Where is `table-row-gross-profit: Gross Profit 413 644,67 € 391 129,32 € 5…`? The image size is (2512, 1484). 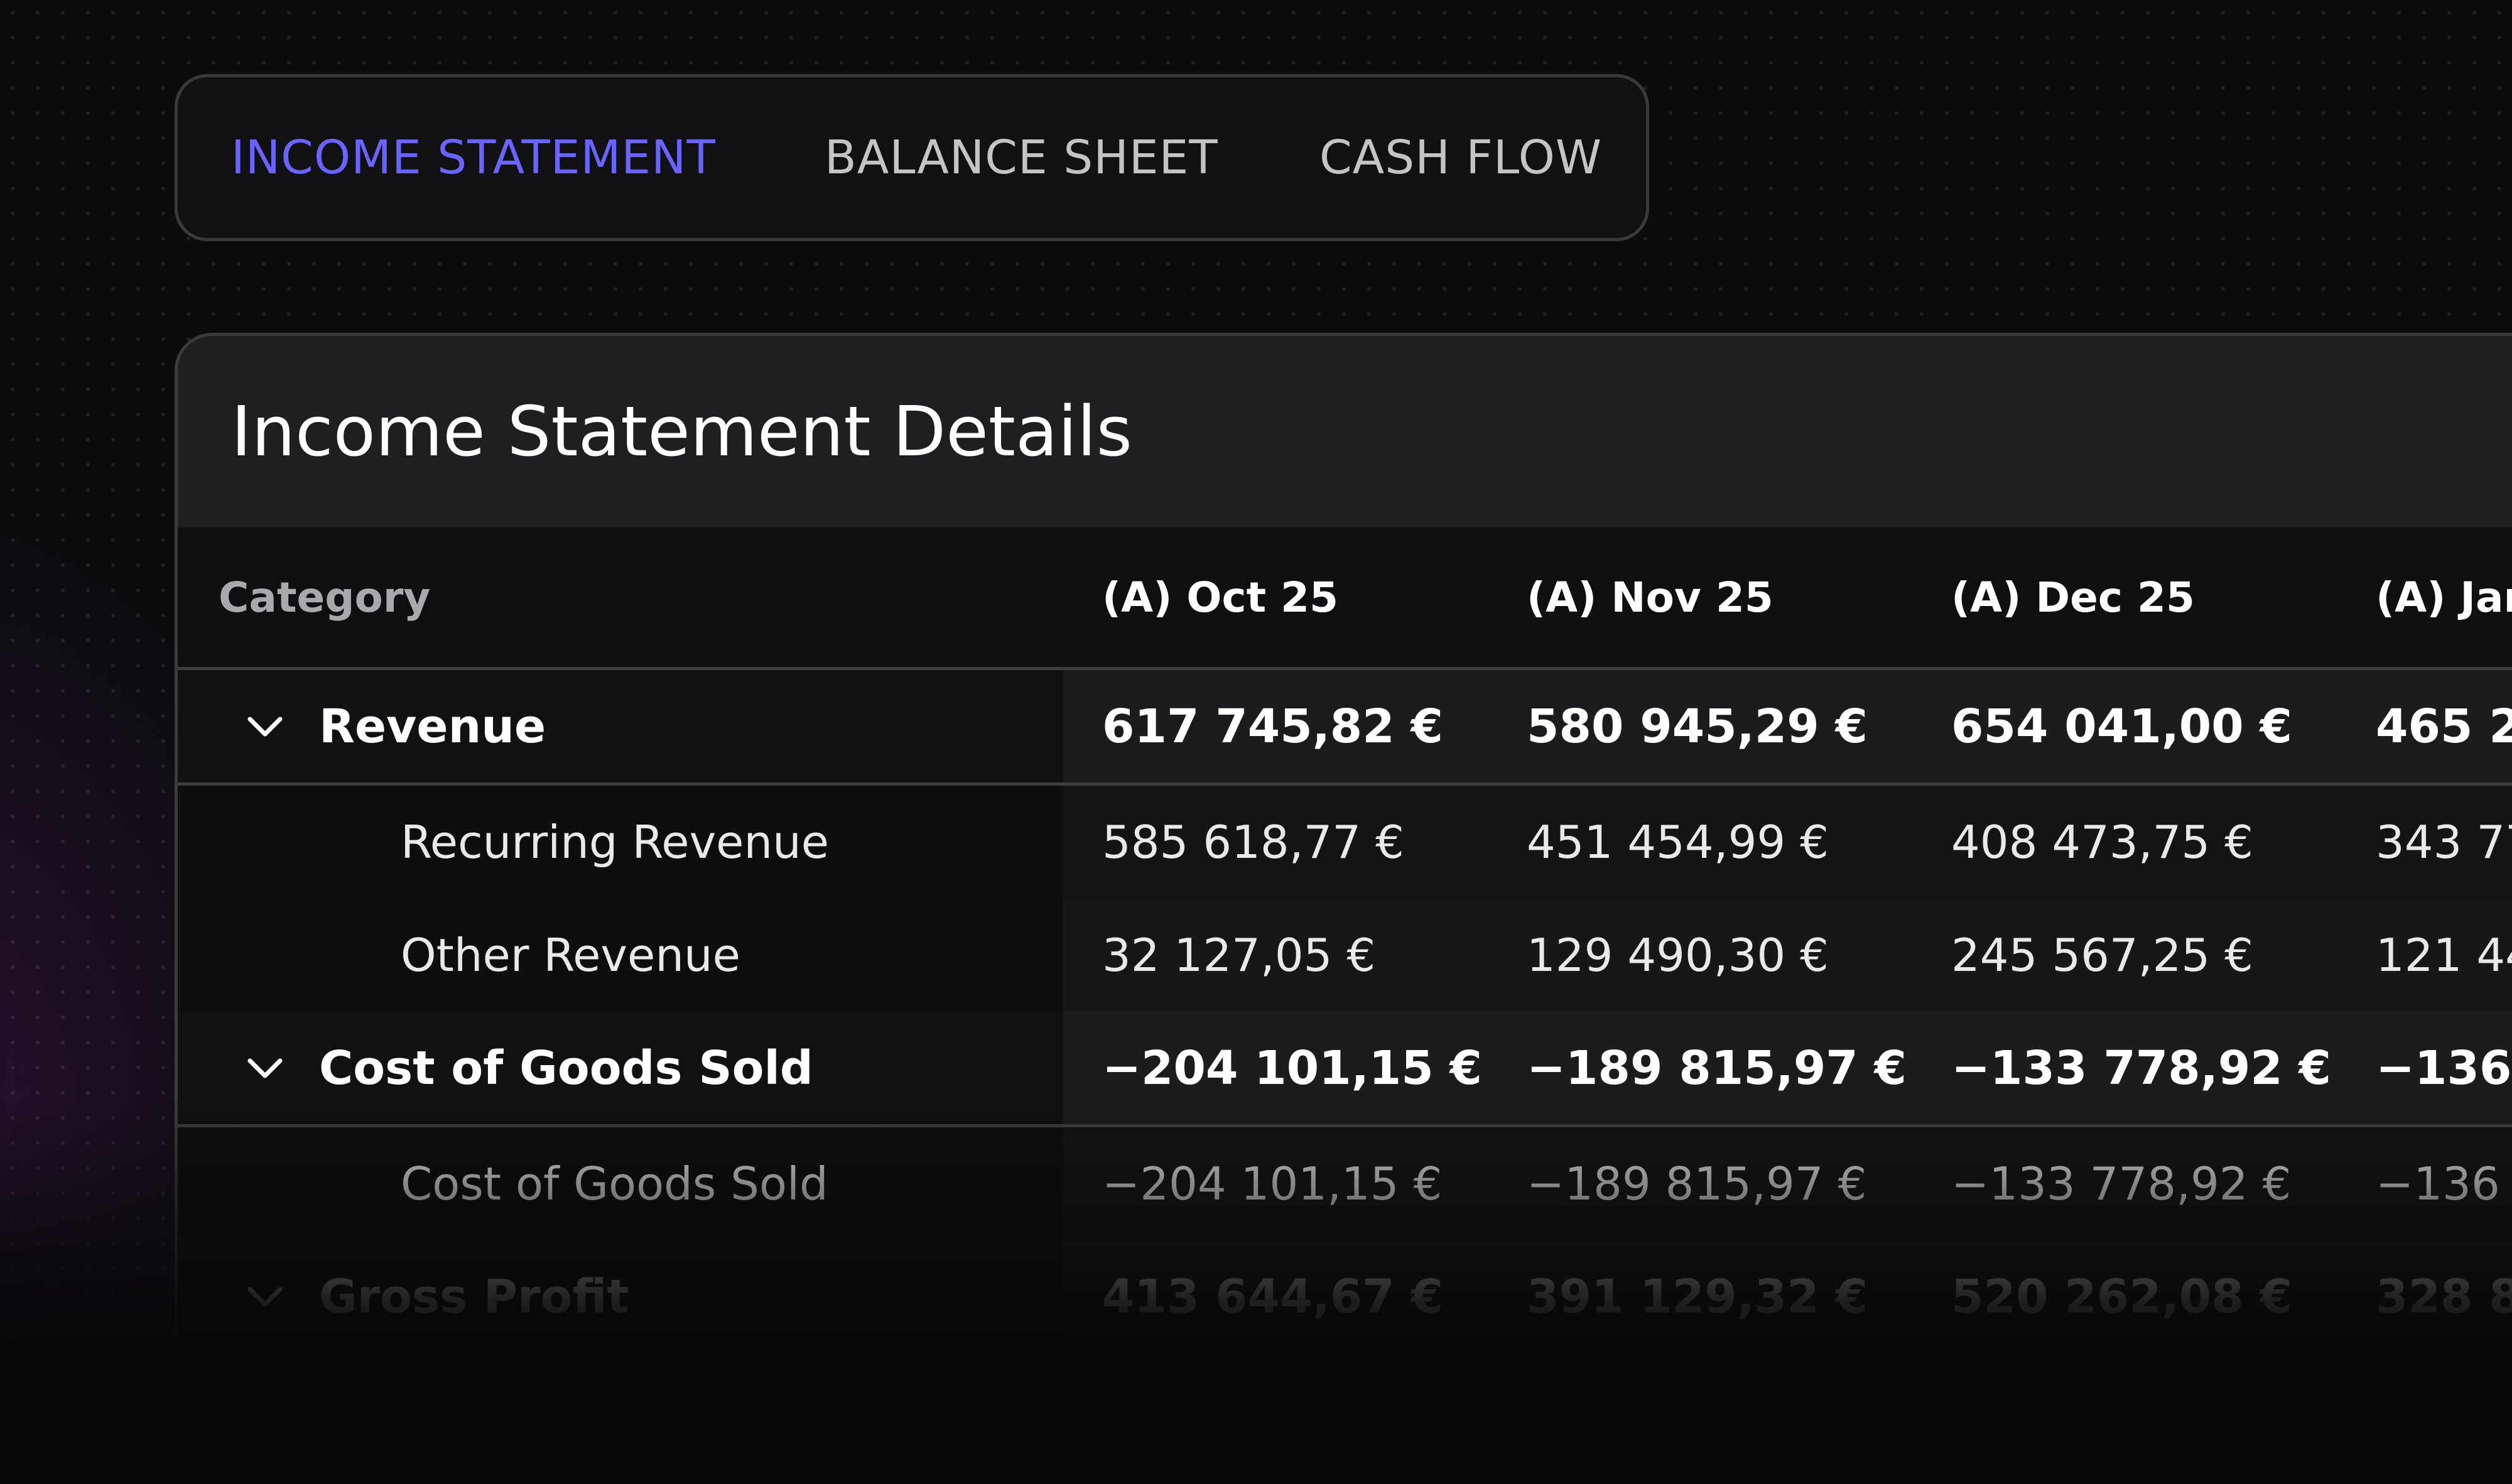 table-row-gross-profit: Gross Profit 413 644,67 € 391 129,32 € 5… is located at coordinates (1345, 1298).